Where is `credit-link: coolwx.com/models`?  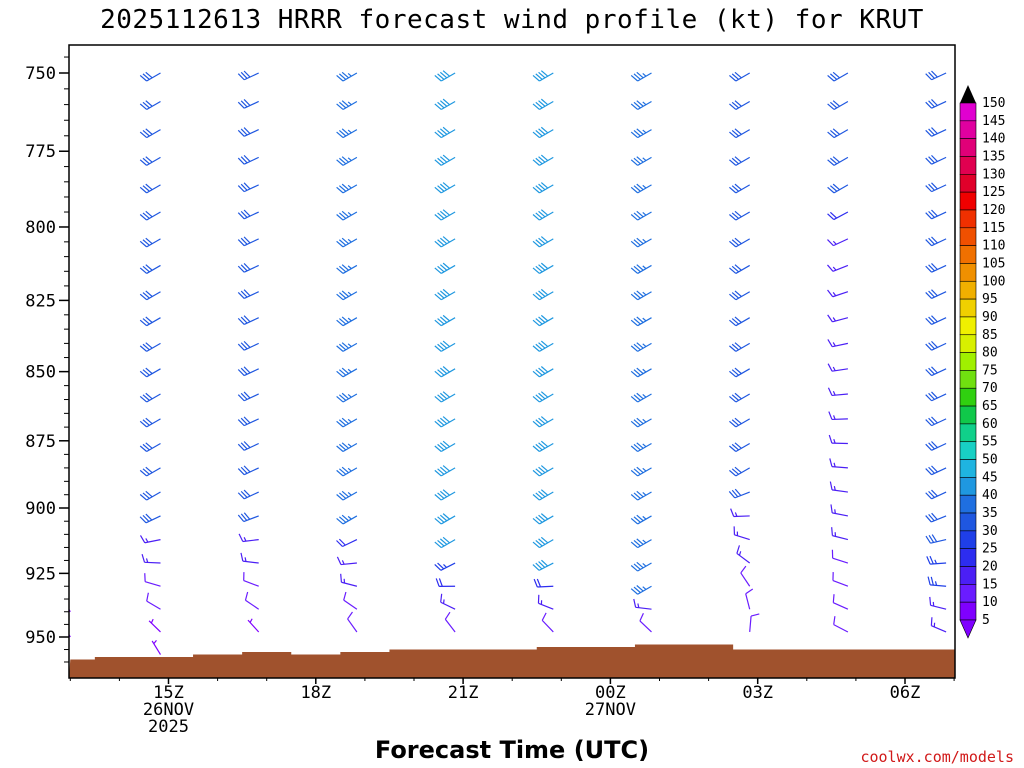 credit-link: coolwx.com/models is located at coordinates (937, 757).